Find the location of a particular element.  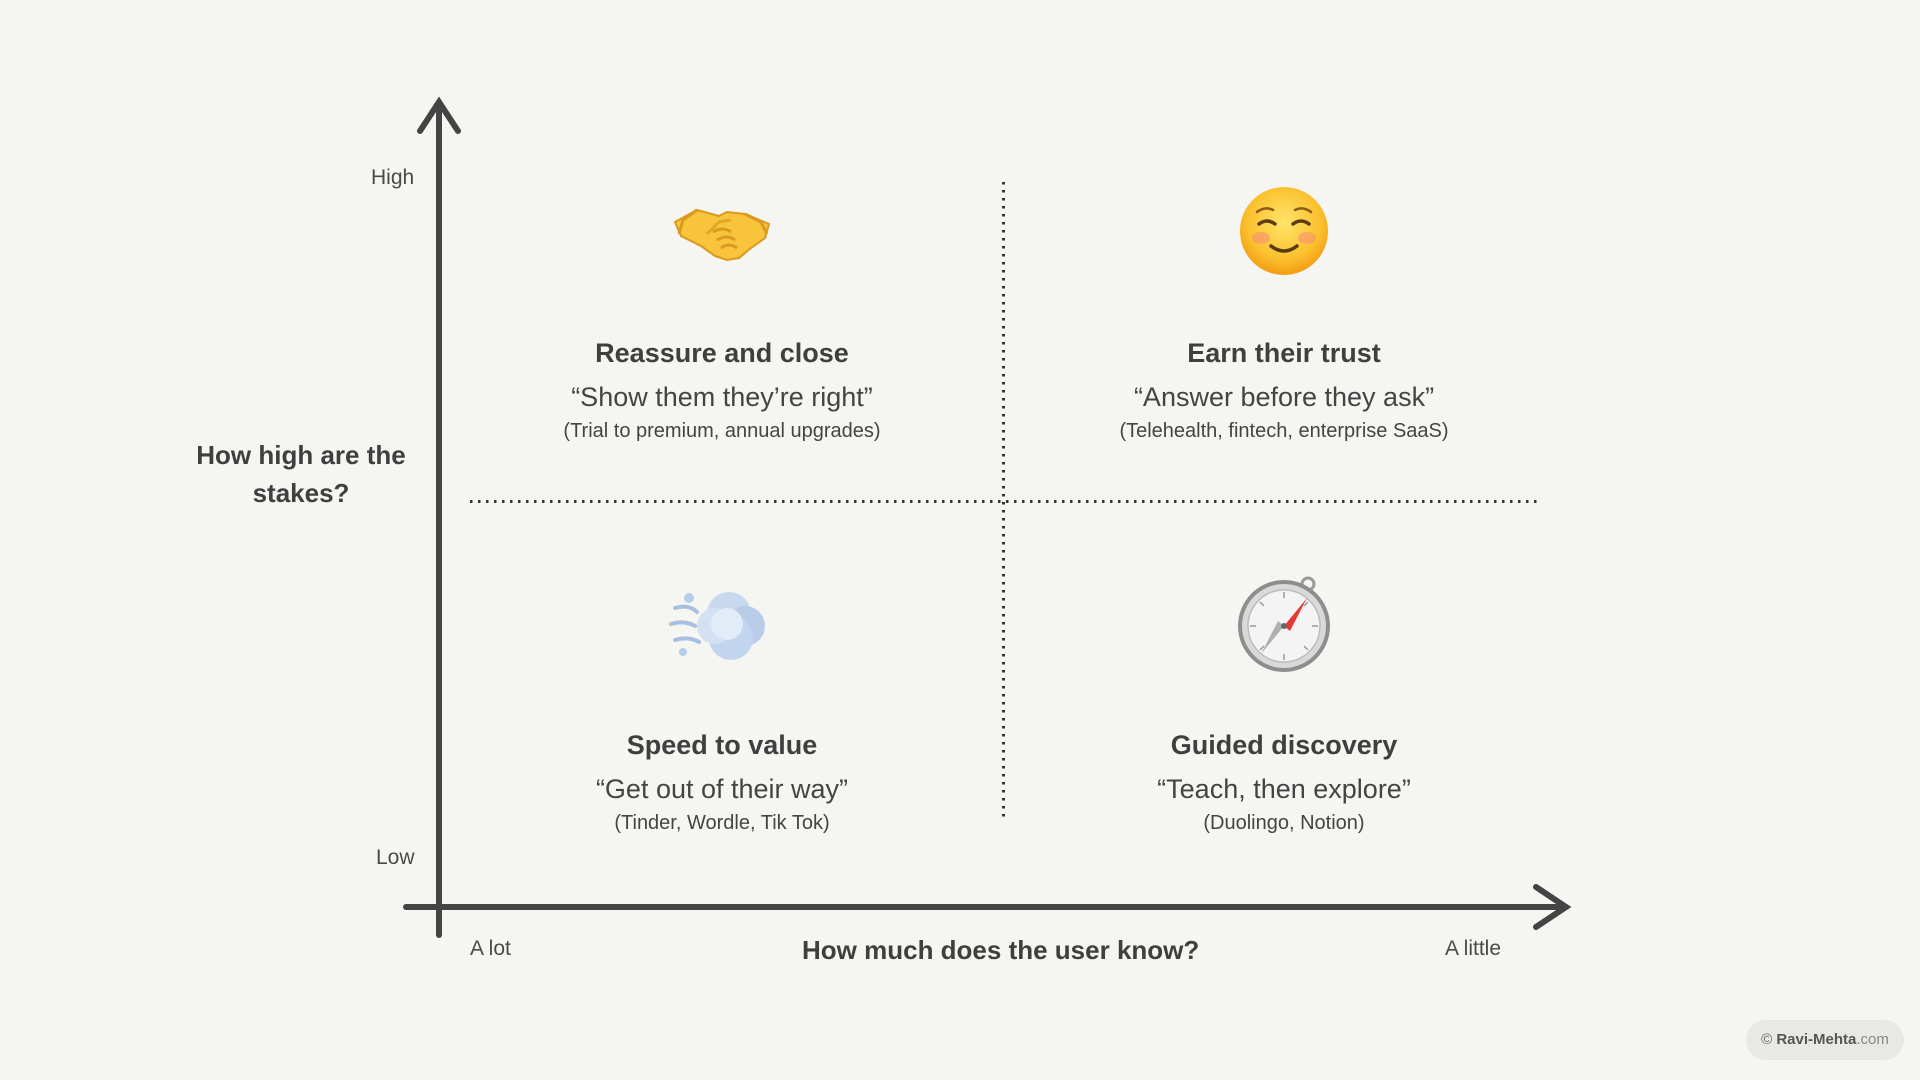

smiling-face-icon is located at coordinates (1284, 231).